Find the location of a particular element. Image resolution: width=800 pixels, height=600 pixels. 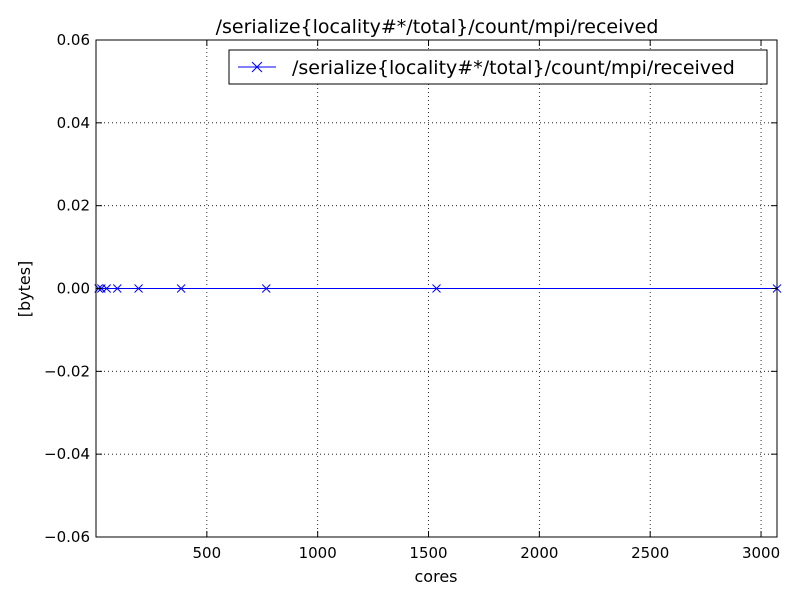

y-tick-label: 0.06 is located at coordinates (73, 40).